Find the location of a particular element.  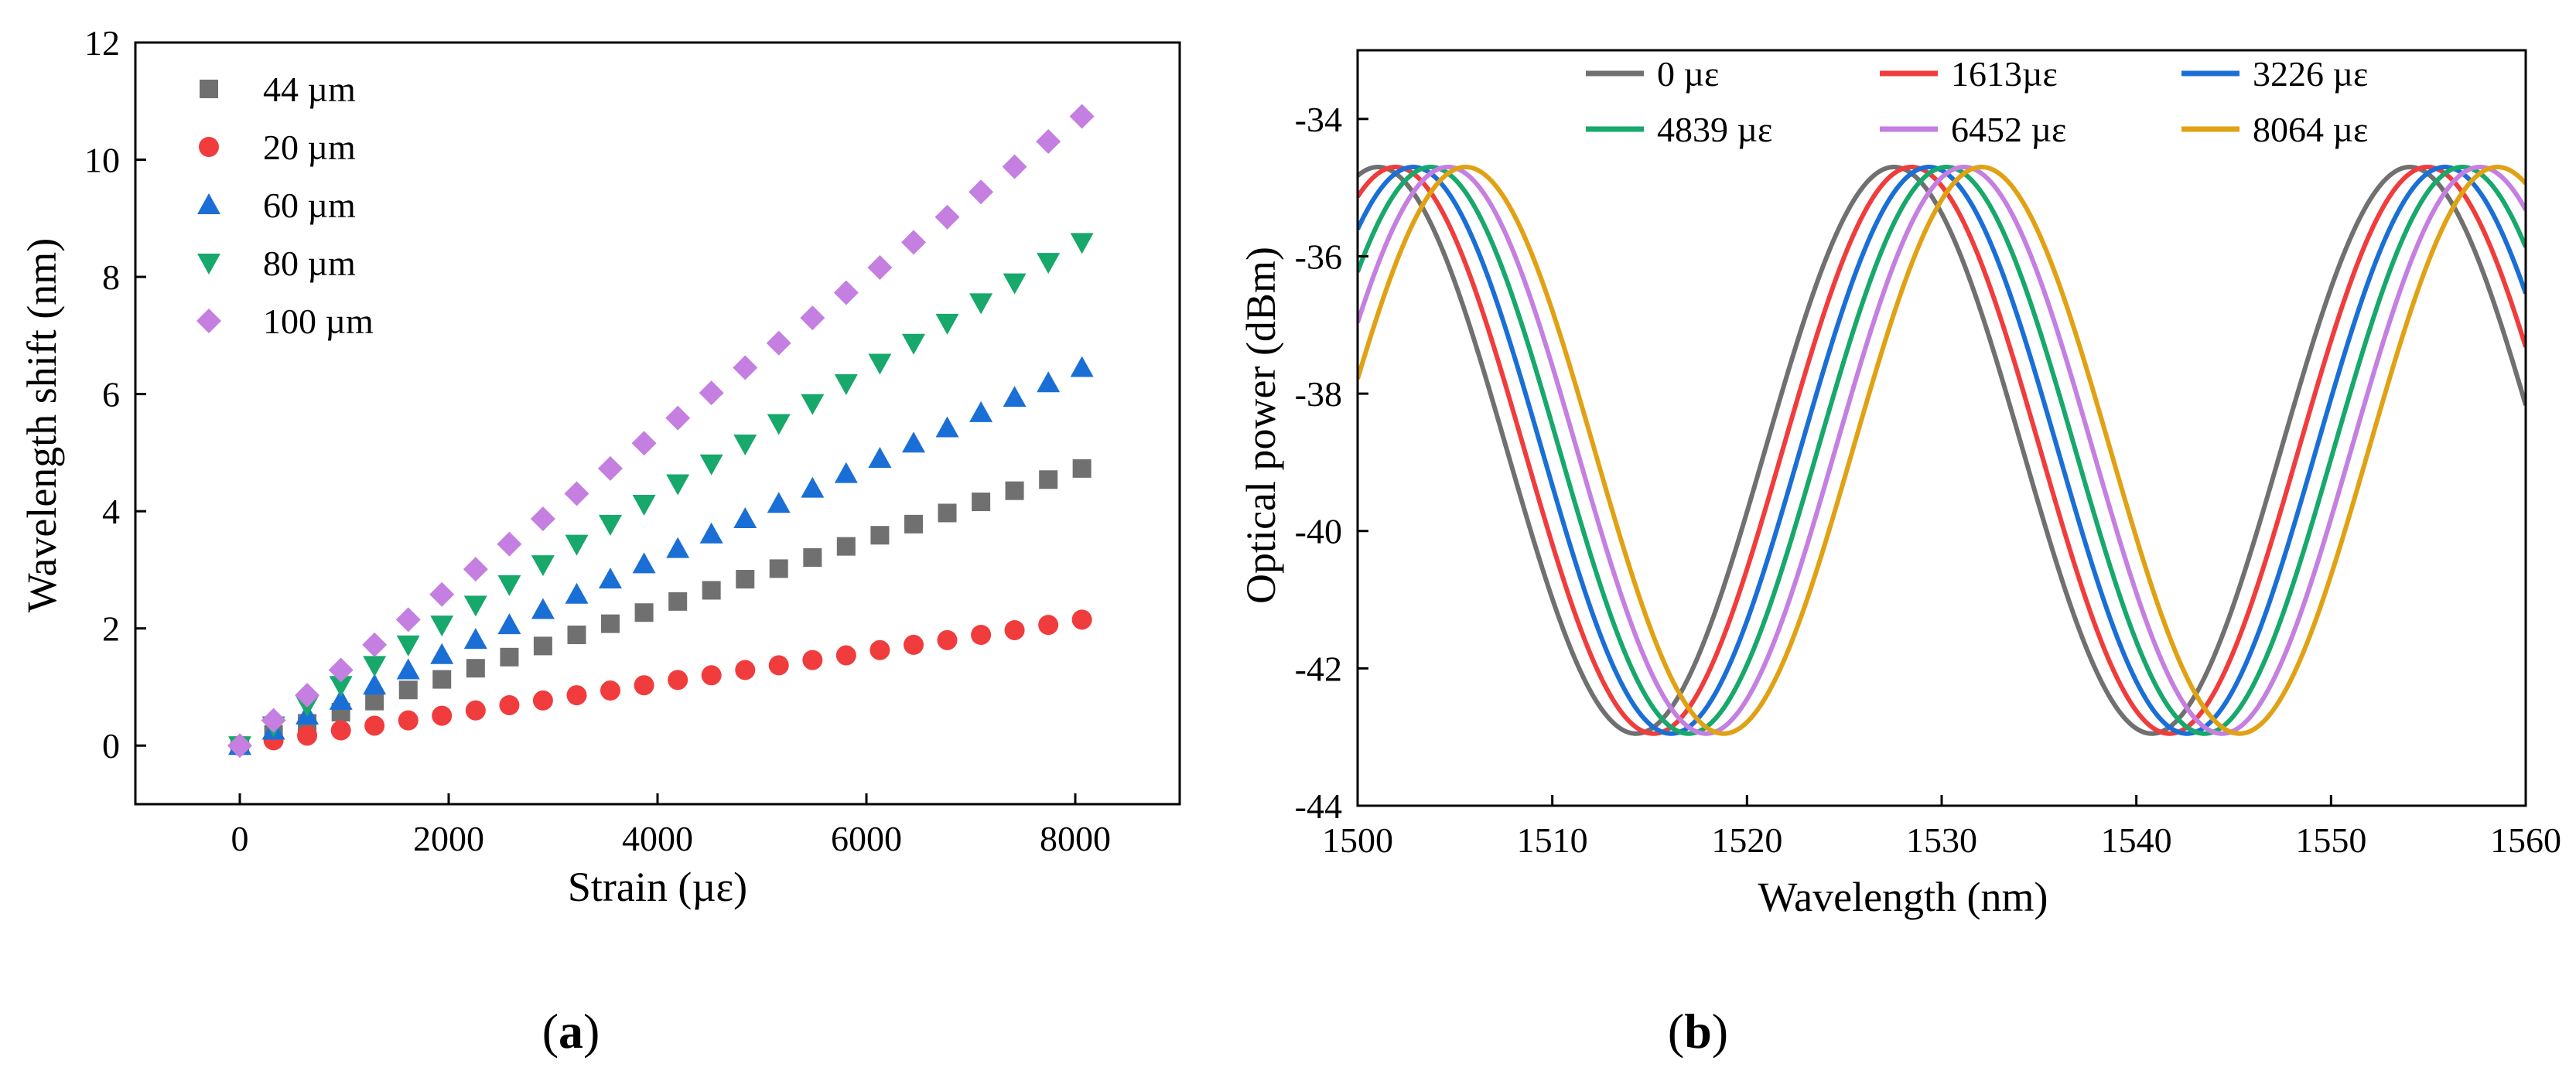

y-tick-label: 0 is located at coordinates (111, 746).